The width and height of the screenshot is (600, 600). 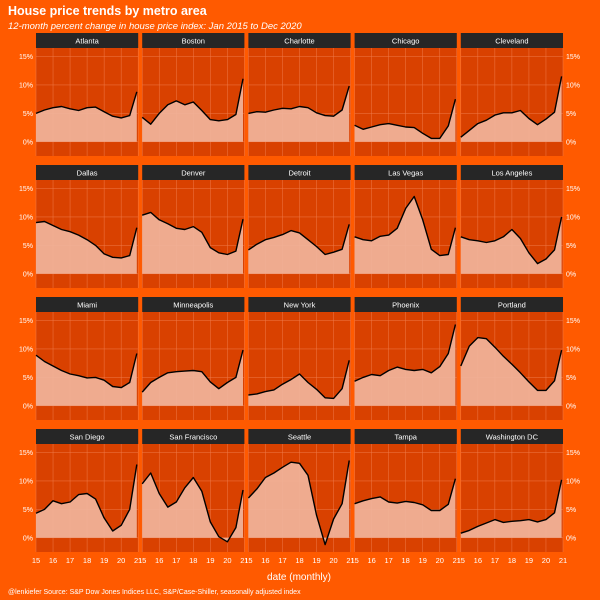 I want to click on strip-label-atlanta: Atlanta, so click(x=87, y=41).